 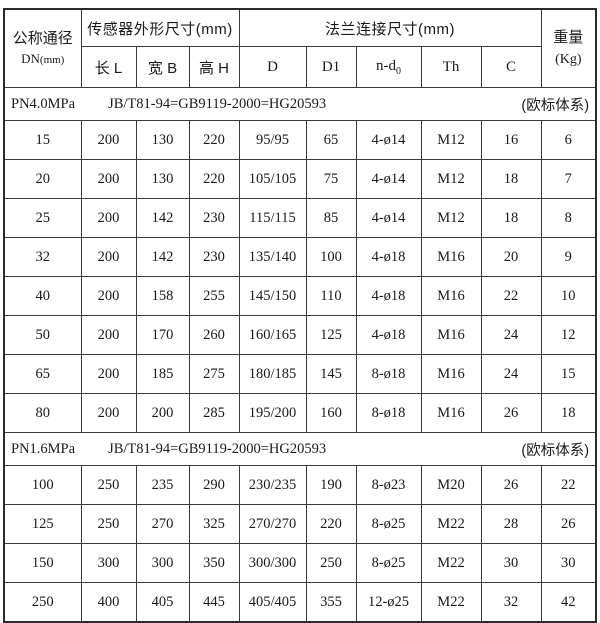 What do you see at coordinates (568, 335) in the screenshot?
I see `cell-weight: 12` at bounding box center [568, 335].